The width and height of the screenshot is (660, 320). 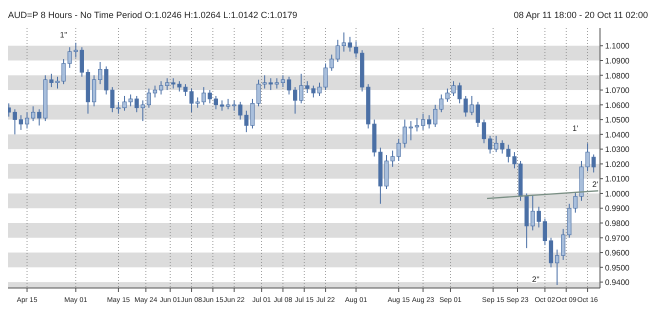 What do you see at coordinates (617, 283) in the screenshot?
I see `y-tick-label: 0.9400` at bounding box center [617, 283].